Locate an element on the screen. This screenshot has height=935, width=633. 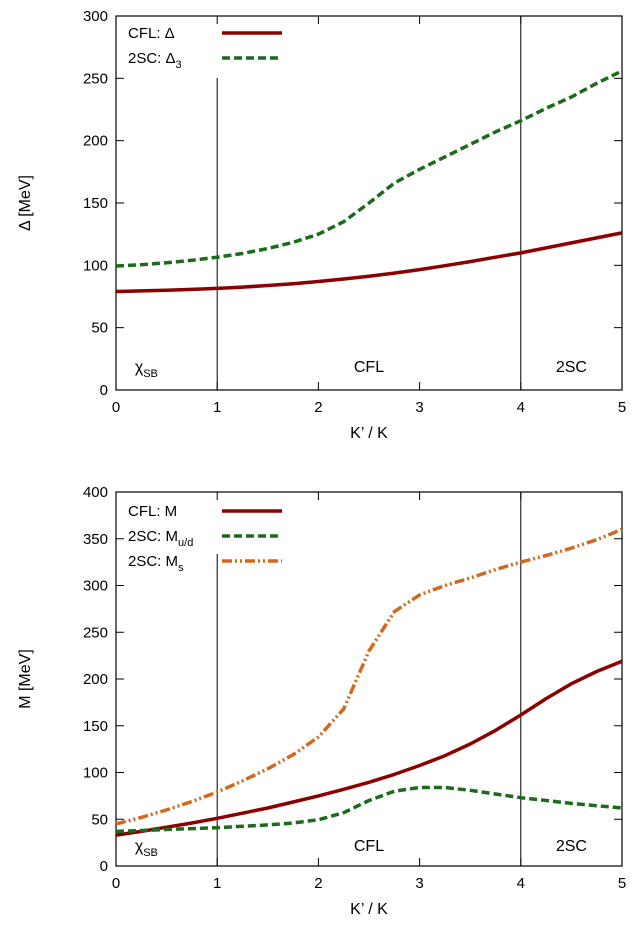
legend-label-main: CFL: M is located at coordinates (152, 511).